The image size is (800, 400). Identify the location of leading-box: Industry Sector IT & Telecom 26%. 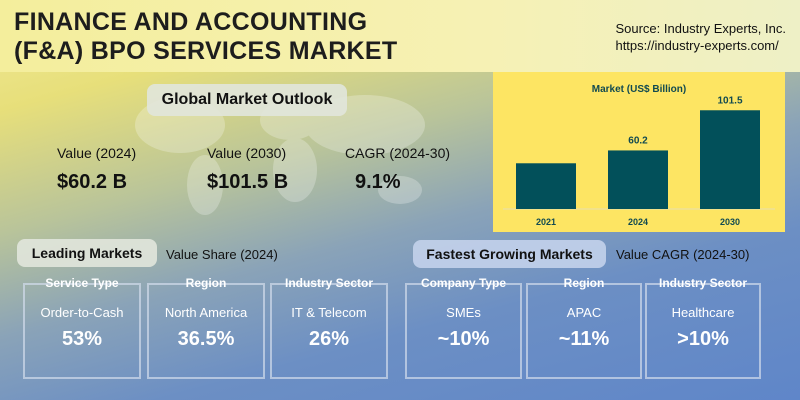
(329, 327).